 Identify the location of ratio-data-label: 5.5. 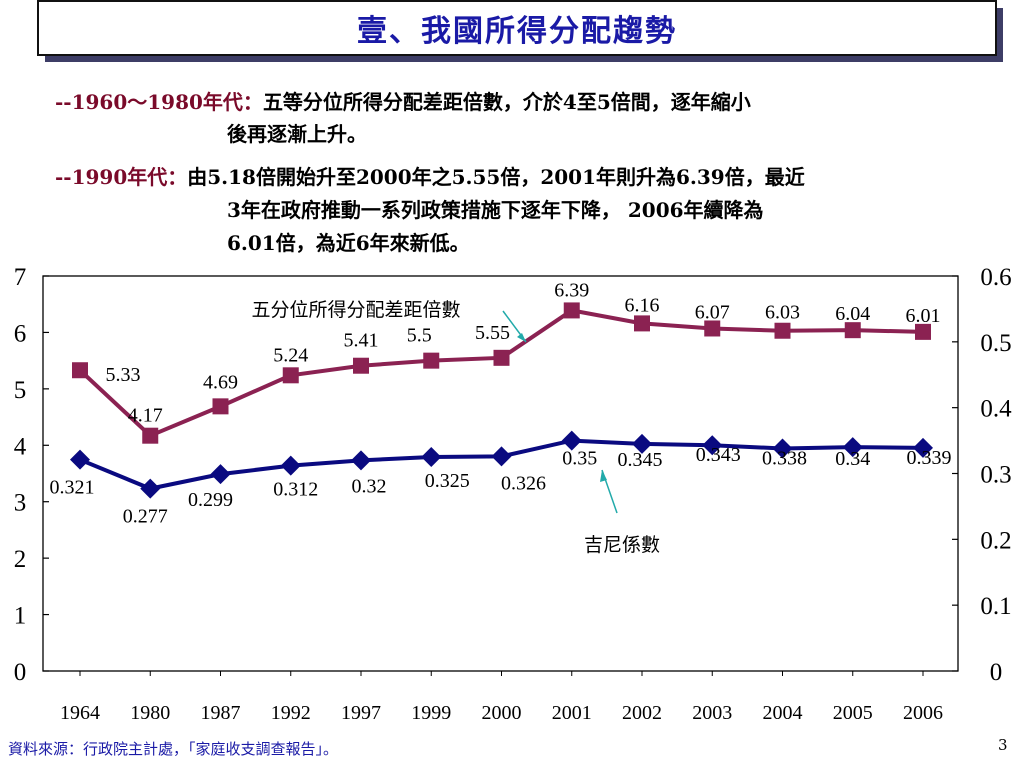
(419, 336).